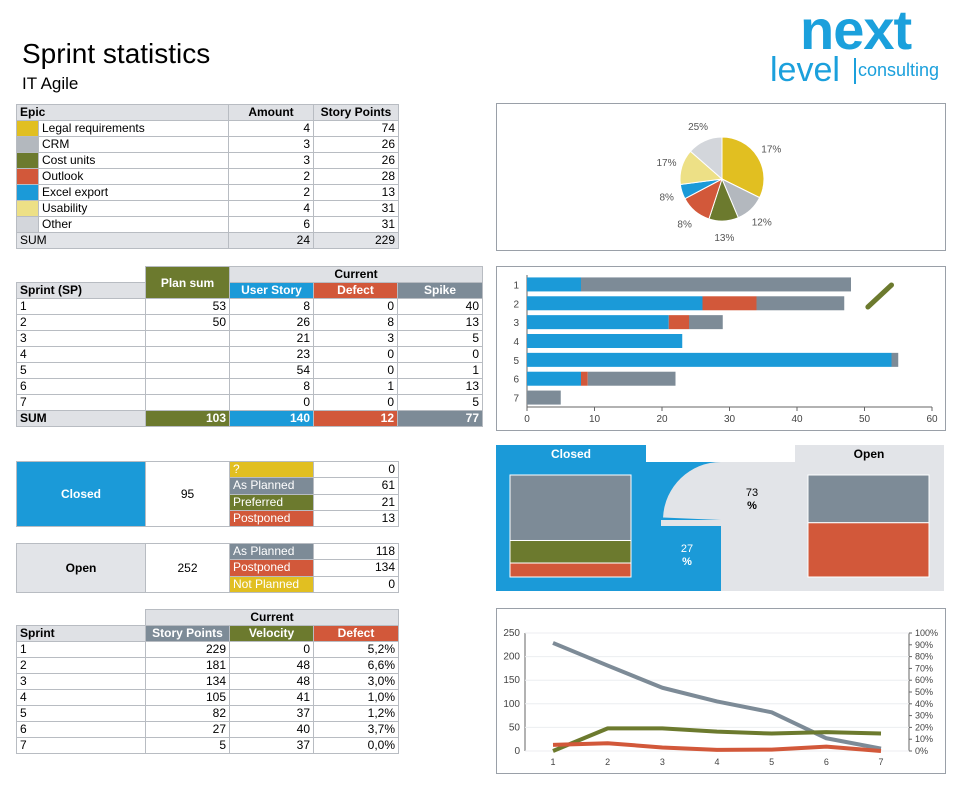 The width and height of the screenshot is (960, 790). I want to click on table-row: 6 27 40 3,7%, so click(207, 729).